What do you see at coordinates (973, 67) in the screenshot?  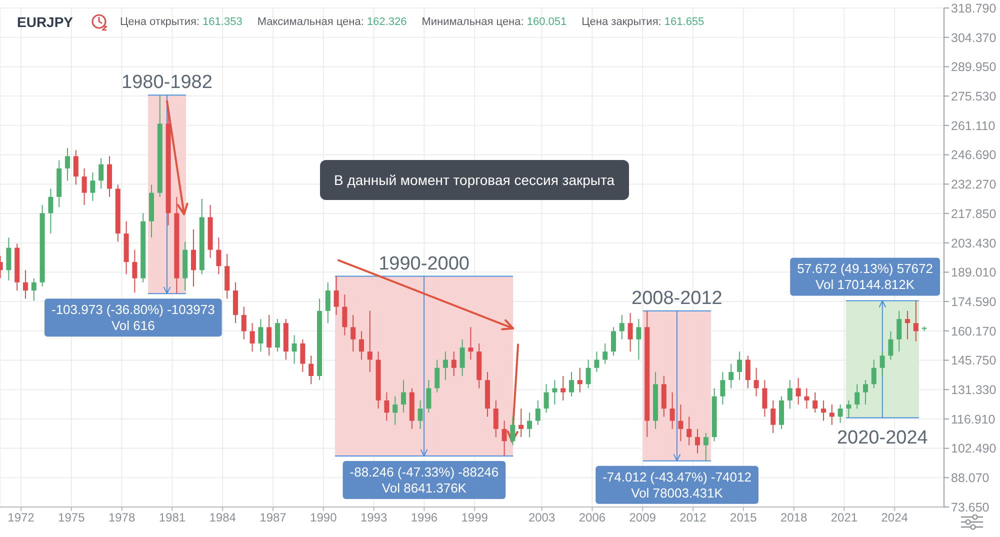 I see `y-tick-label: 289.950` at bounding box center [973, 67].